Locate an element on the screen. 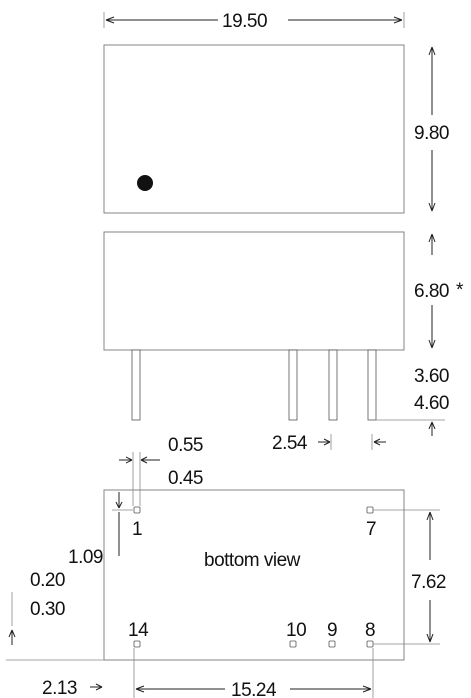  pin-length-max-label: 4.60 is located at coordinates (431, 403).